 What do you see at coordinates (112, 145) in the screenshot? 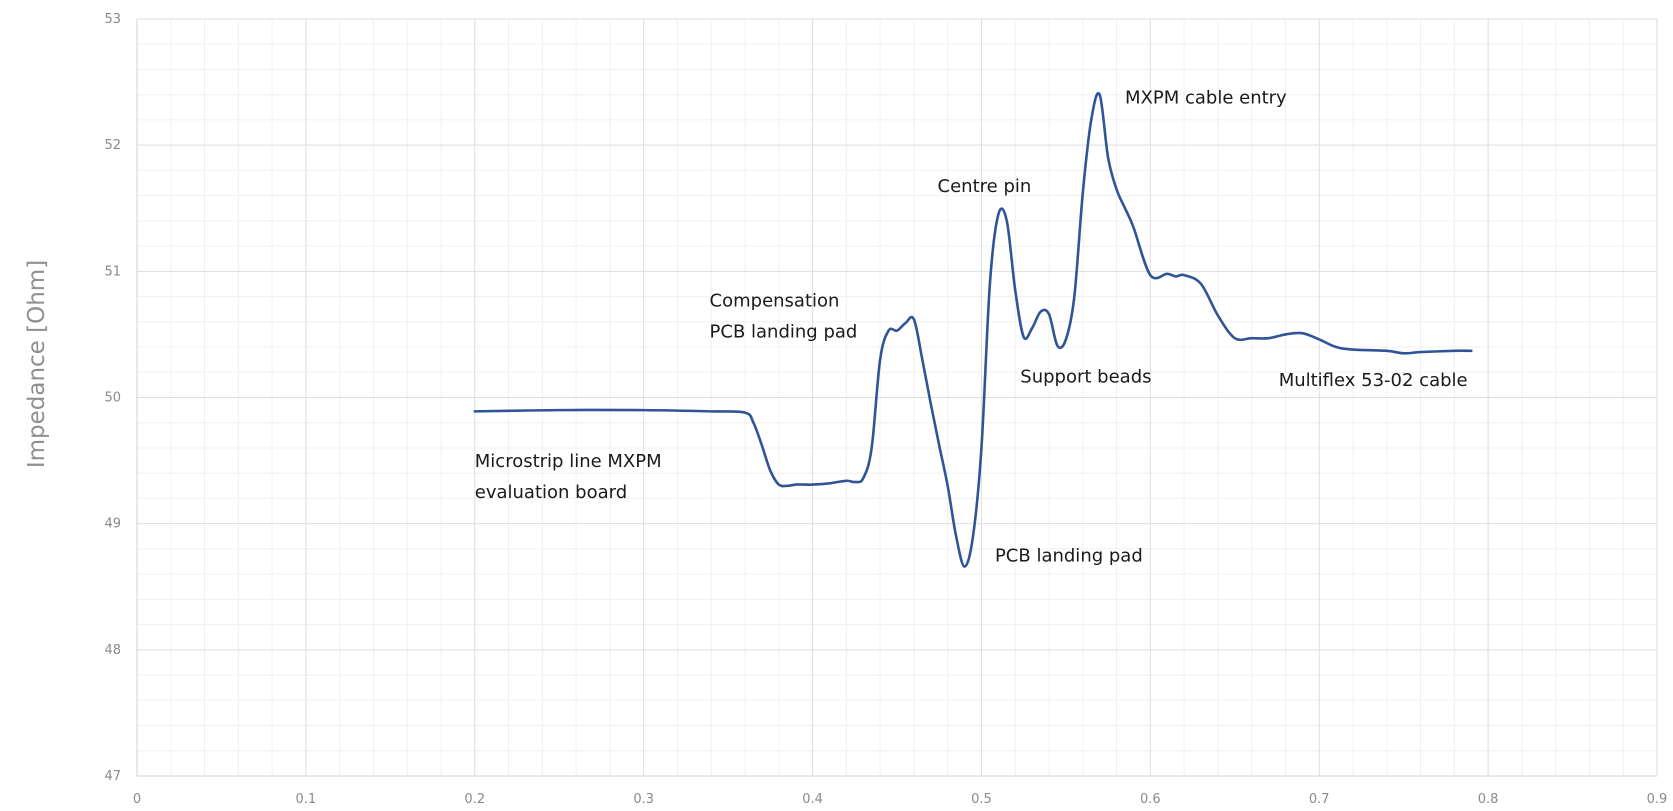
I see `y-tick-label: 52` at bounding box center [112, 145].